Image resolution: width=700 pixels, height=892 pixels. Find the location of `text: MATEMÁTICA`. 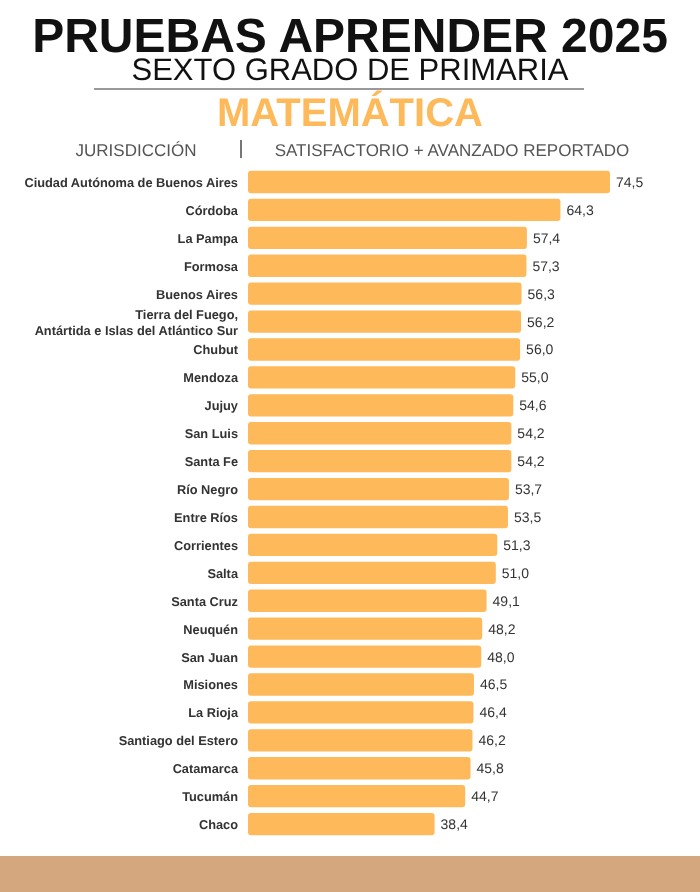

text: MATEMÁTICA is located at coordinates (350, 113).